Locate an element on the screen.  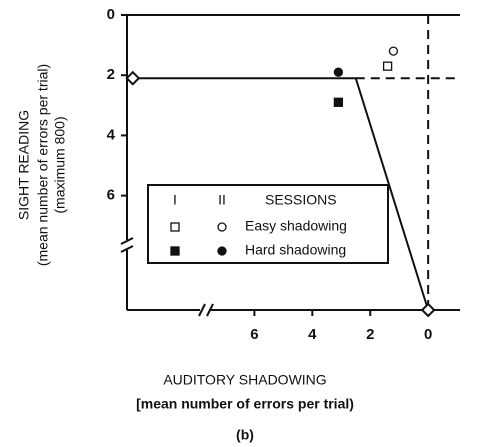
x-tick-label: 2 is located at coordinates (370, 334).